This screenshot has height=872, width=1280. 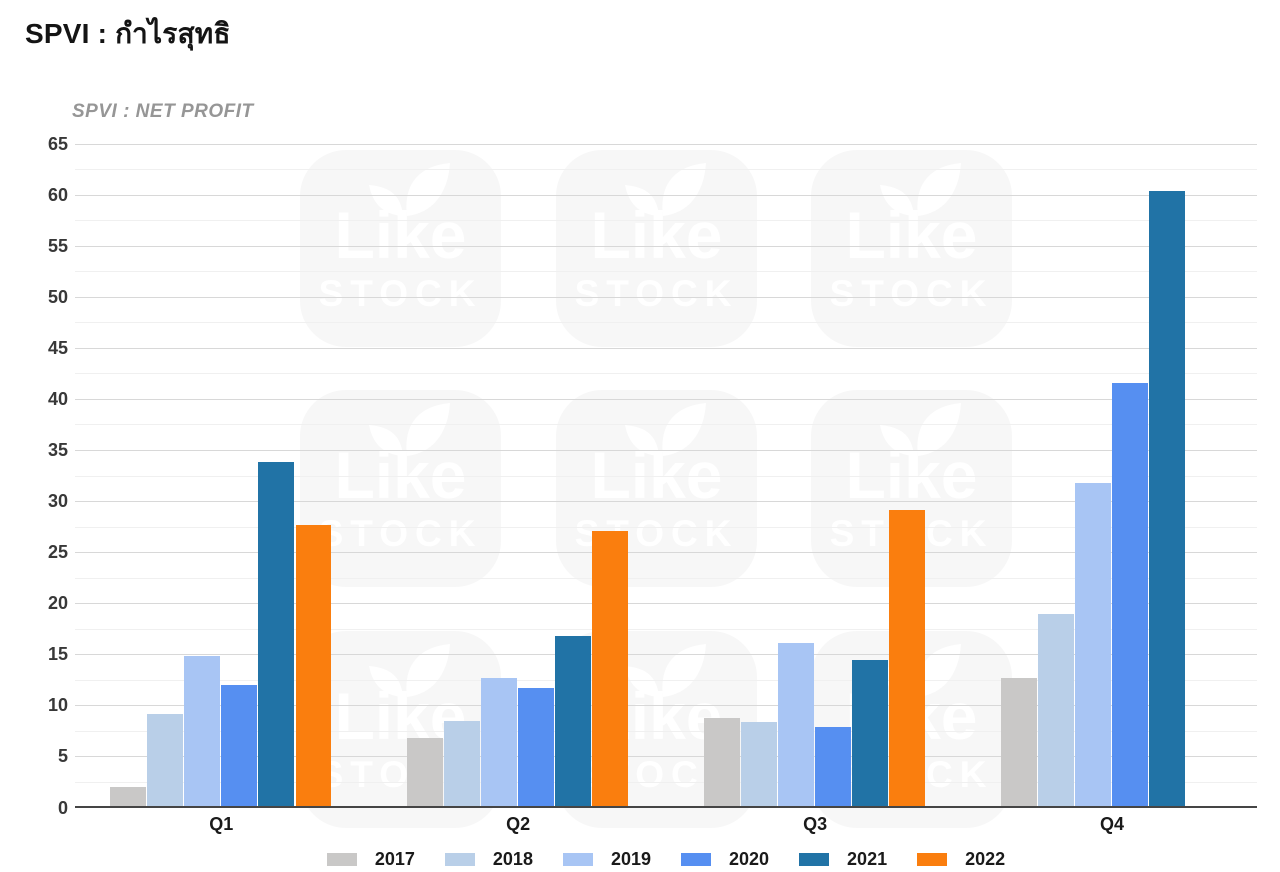 What do you see at coordinates (165, 760) in the screenshot?
I see `bar-2018-q1` at bounding box center [165, 760].